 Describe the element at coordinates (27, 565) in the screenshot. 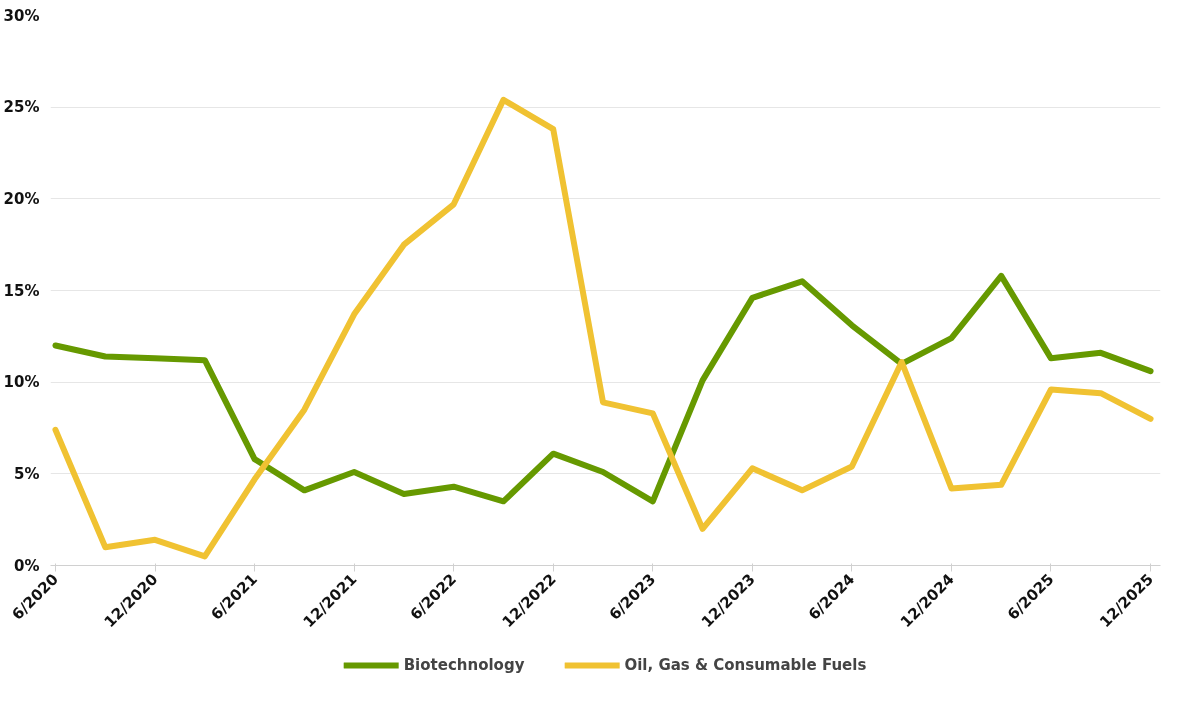

I see `y-tick-label: 0%` at that location.